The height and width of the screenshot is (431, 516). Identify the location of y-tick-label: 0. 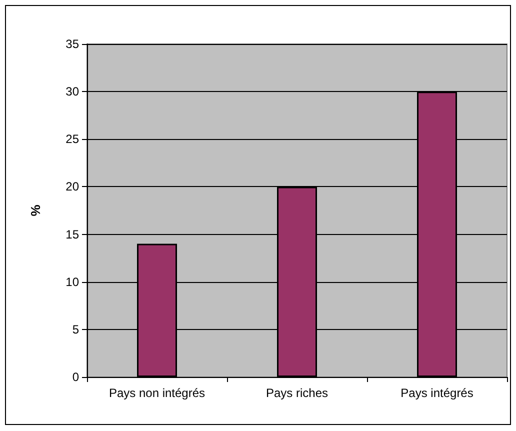
(76, 377).